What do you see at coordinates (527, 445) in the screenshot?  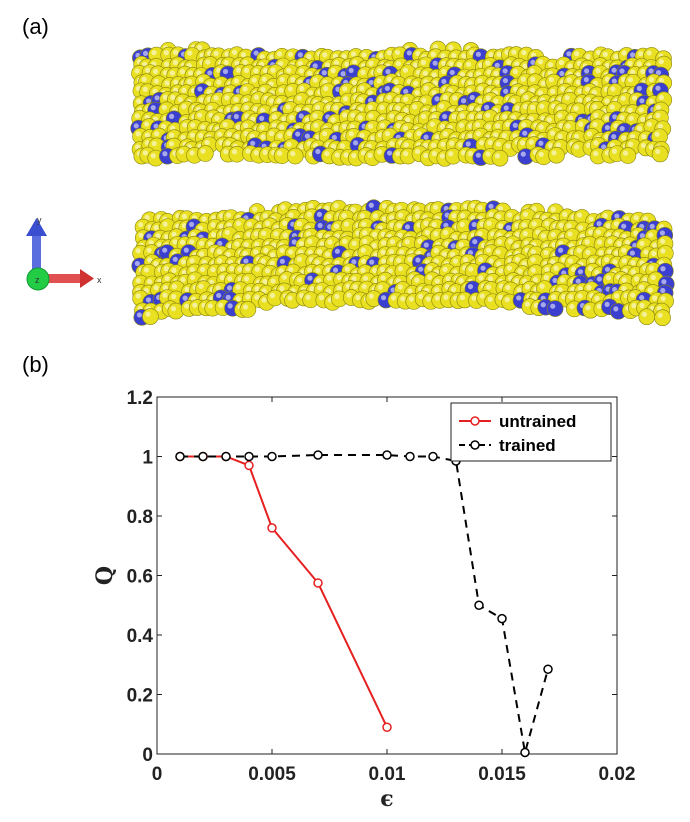 I see `legend-label-trained: trained` at bounding box center [527, 445].